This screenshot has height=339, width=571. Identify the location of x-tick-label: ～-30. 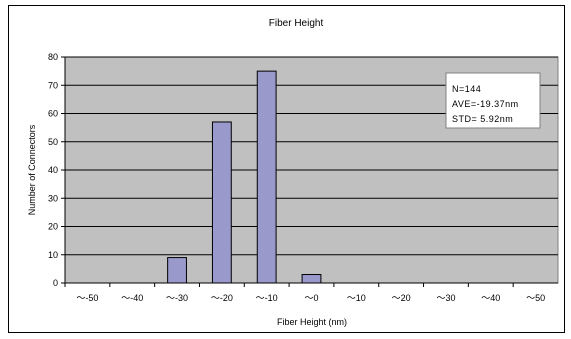
(177, 298).